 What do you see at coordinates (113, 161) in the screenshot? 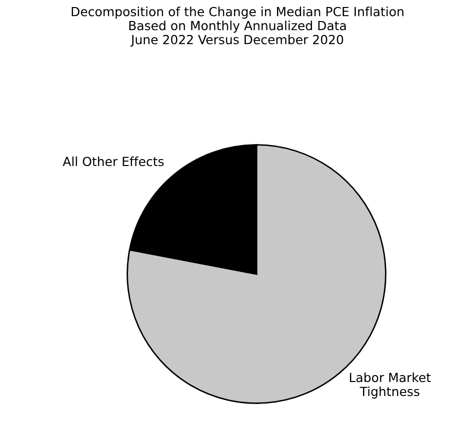
I see `slice-label: All Other Effects` at bounding box center [113, 161].